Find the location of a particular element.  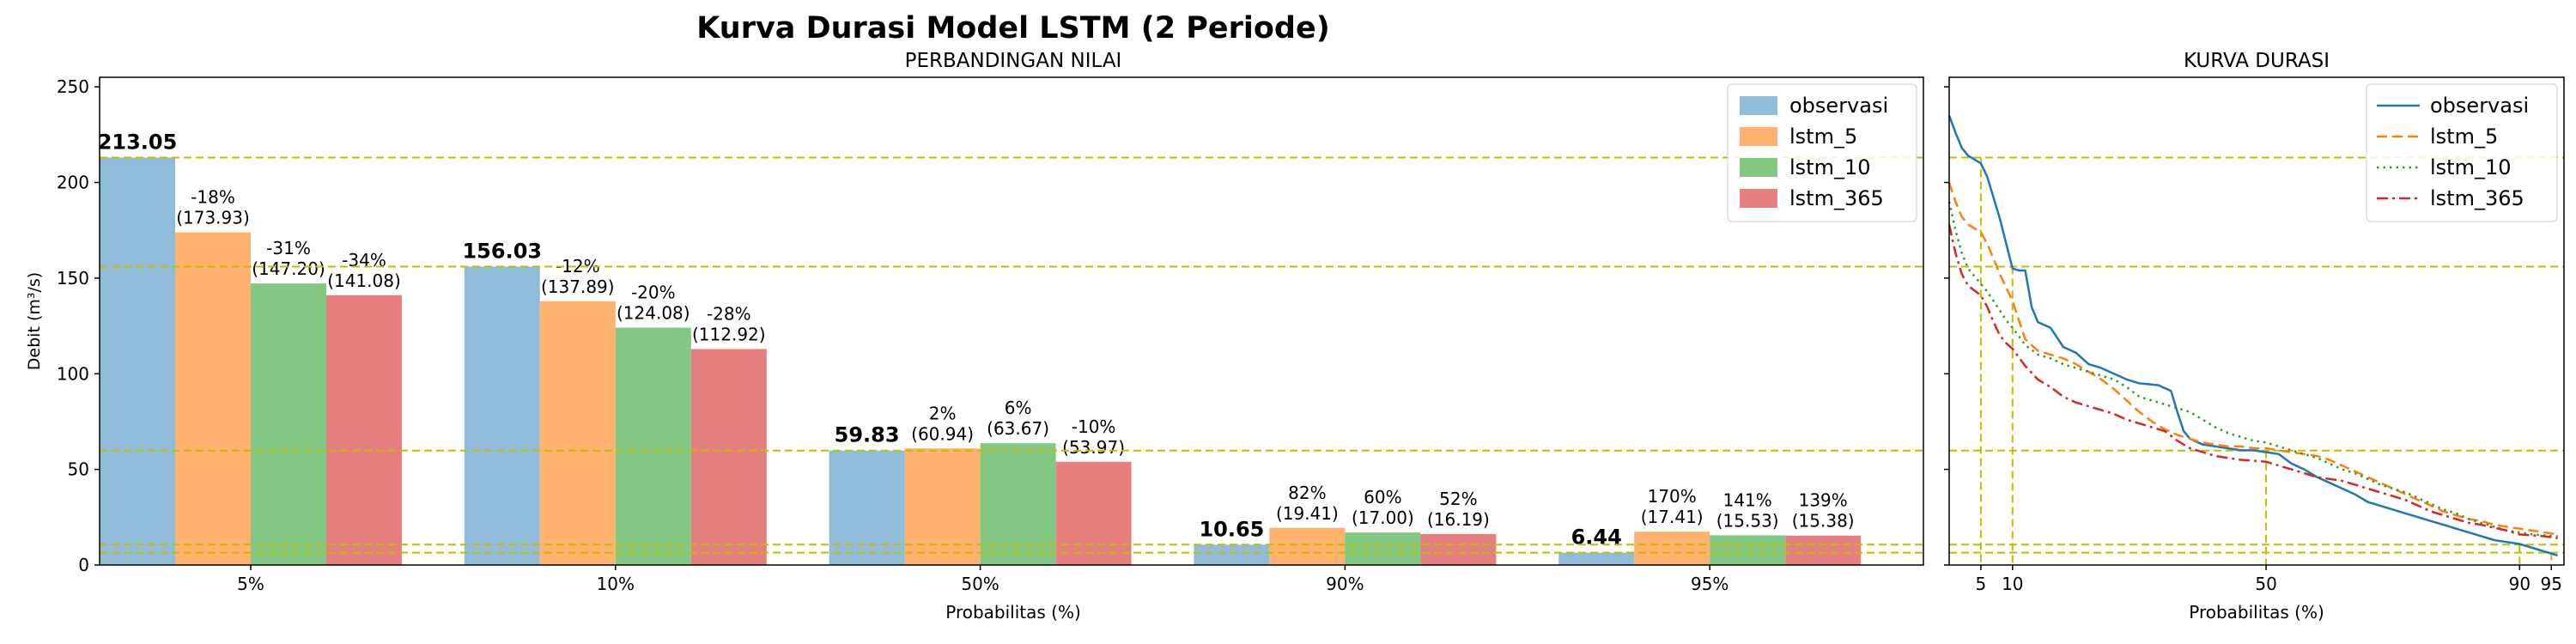

model-percent-label: 6% is located at coordinates (1018, 408).